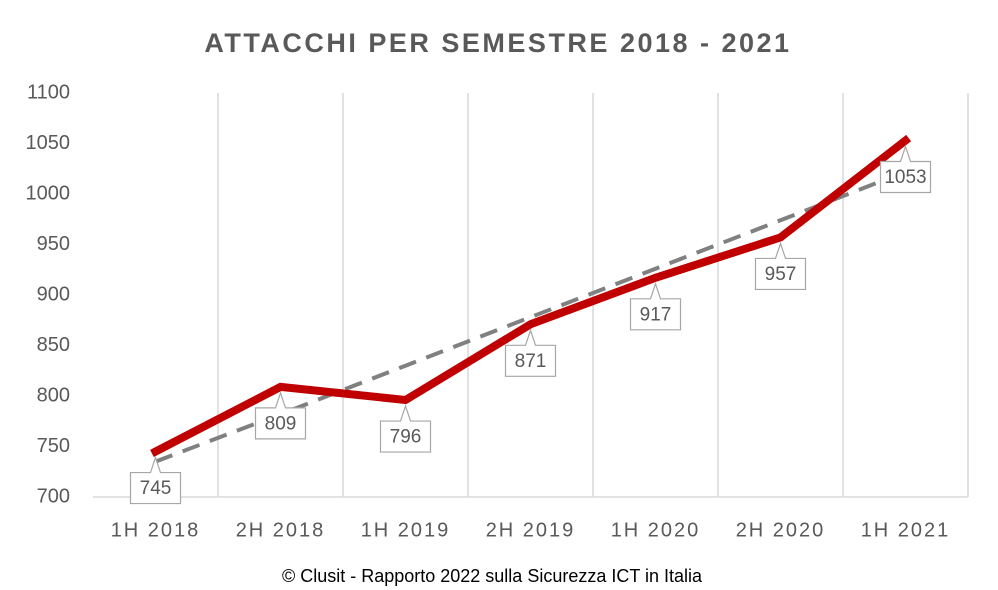 The height and width of the screenshot is (590, 998). Describe the element at coordinates (781, 274) in the screenshot. I see `data-label: 957` at that location.